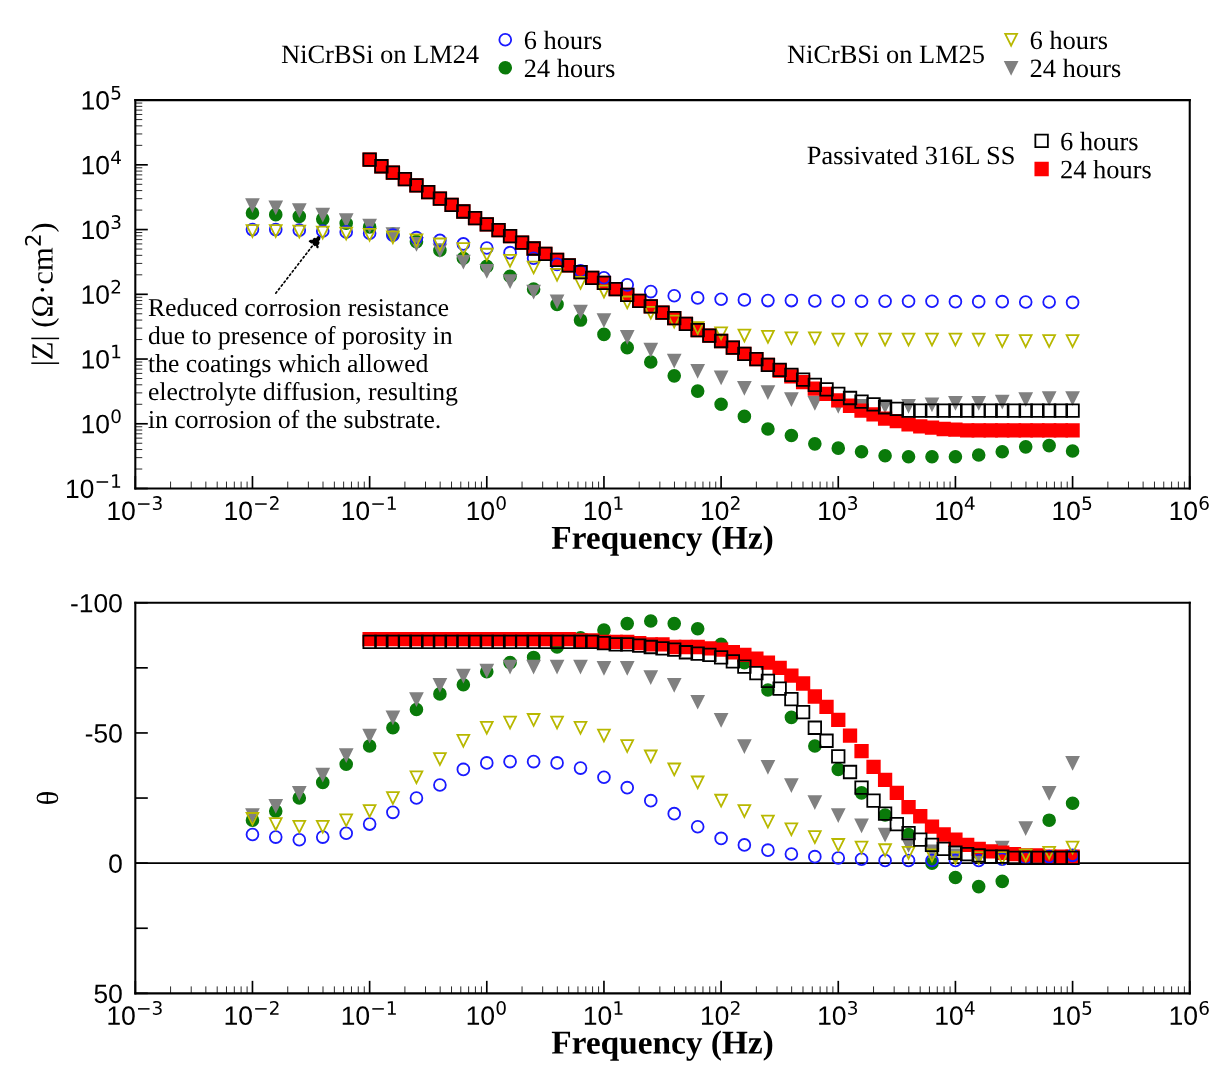 Image resolution: width=1219 pixels, height=1088 pixels. What do you see at coordinates (96, 603) in the screenshot?
I see `y-tick-label: -100` at bounding box center [96, 603].